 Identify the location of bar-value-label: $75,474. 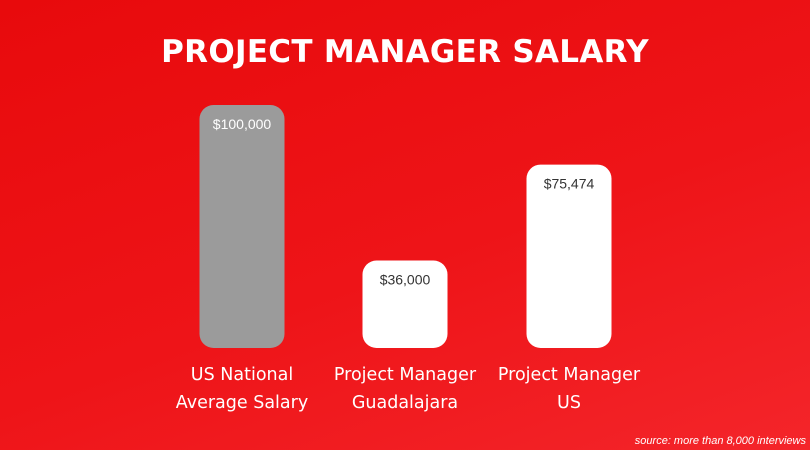
(569, 184).